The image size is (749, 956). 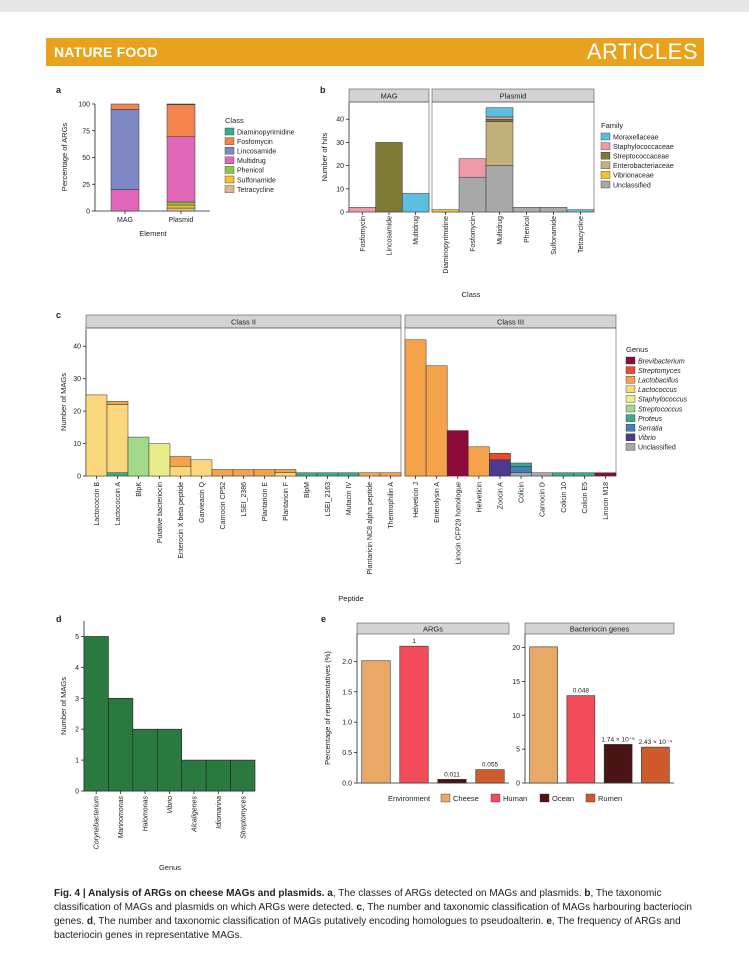 What do you see at coordinates (330, 893) in the screenshot?
I see `caption-a-letter: a` at bounding box center [330, 893].